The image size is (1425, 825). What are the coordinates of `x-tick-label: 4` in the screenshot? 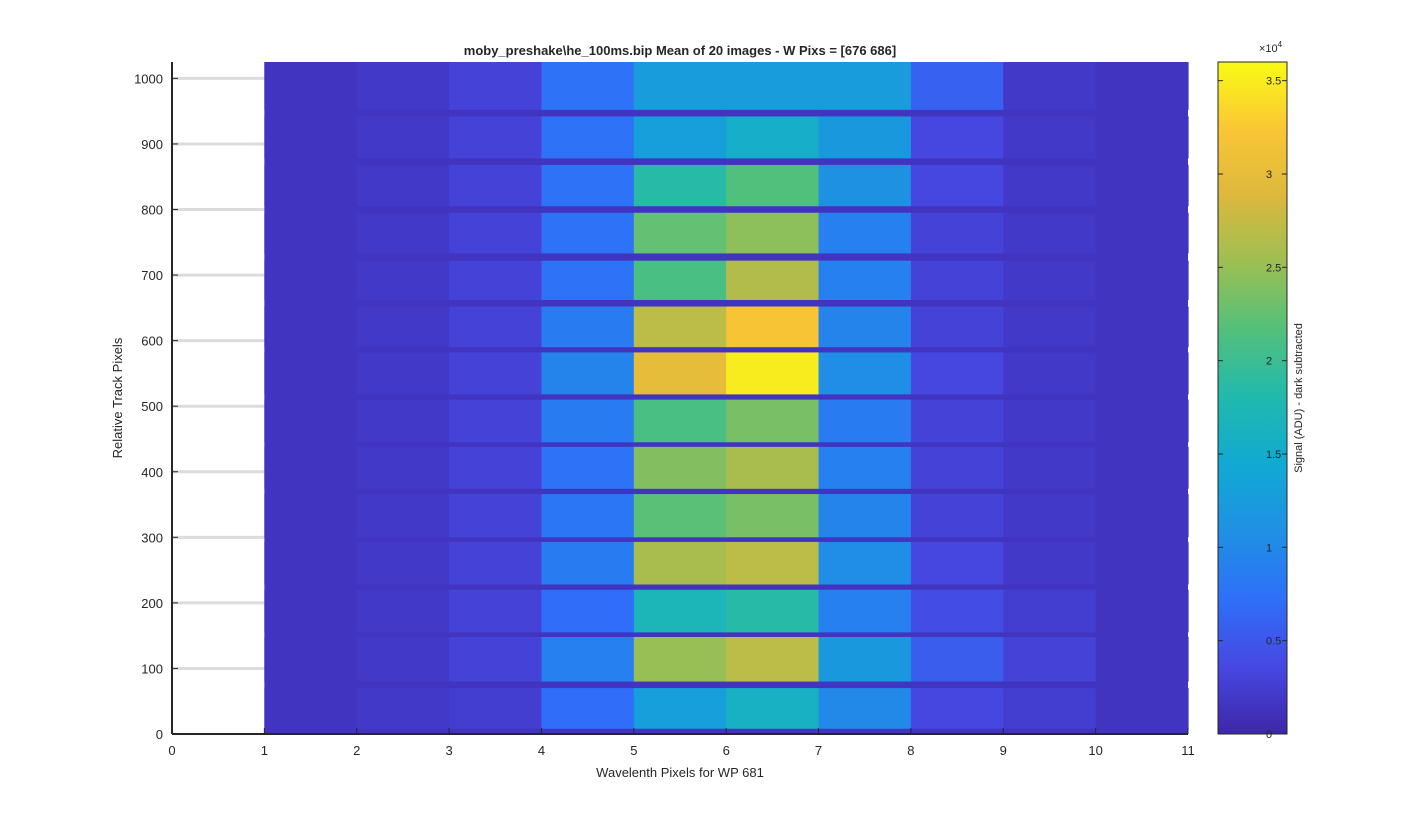 It's located at (541, 750).